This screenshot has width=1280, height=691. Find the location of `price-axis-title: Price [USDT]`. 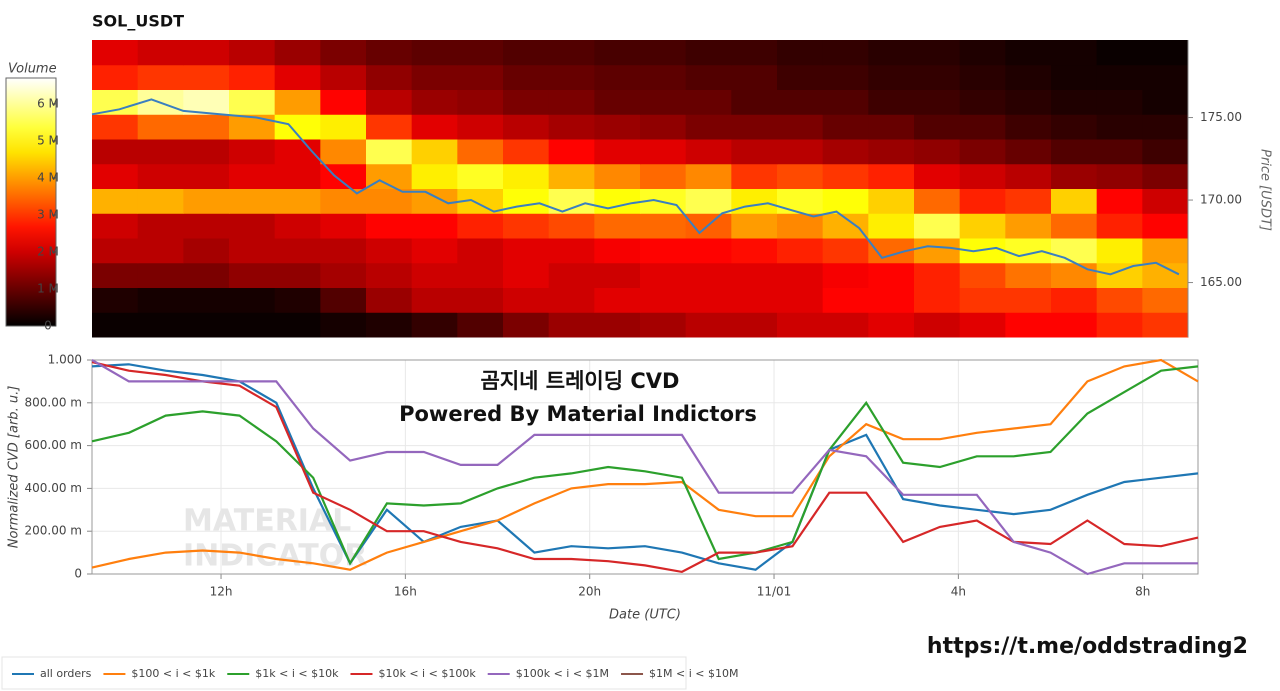

price-axis-title: Price [USDT] is located at coordinates (1265, 190).